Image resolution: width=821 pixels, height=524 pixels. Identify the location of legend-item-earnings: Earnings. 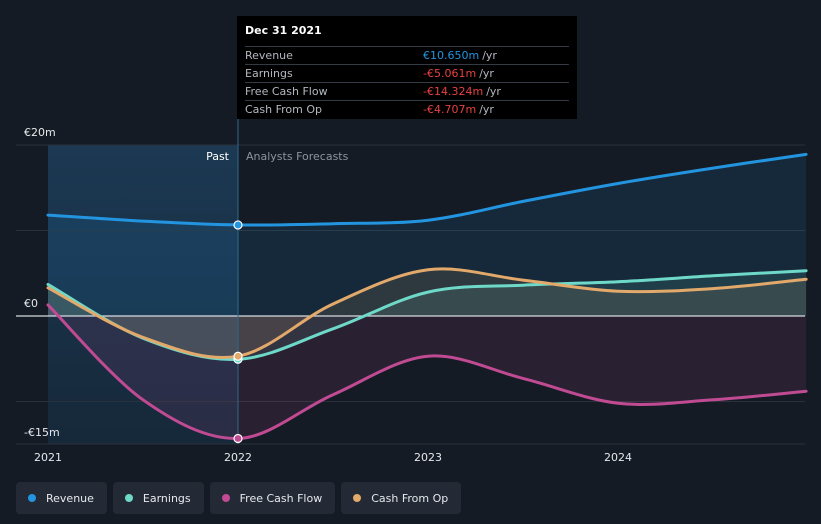
(158, 498).